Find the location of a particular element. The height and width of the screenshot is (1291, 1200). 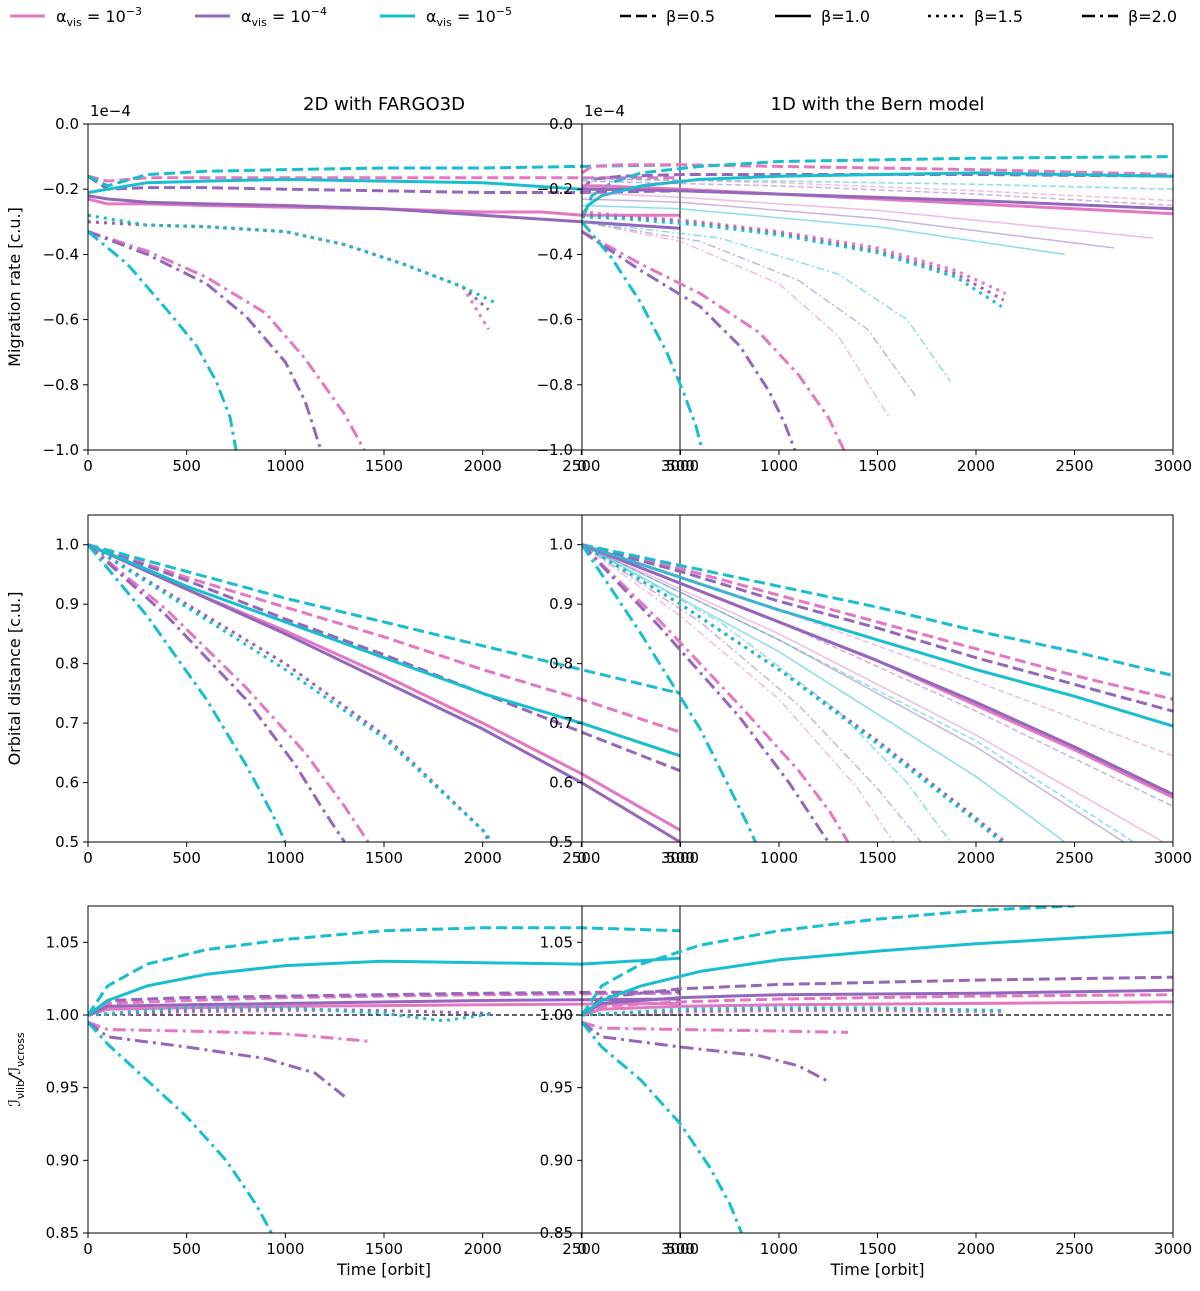

y-tick-label: 0.8 is located at coordinates (561, 664).